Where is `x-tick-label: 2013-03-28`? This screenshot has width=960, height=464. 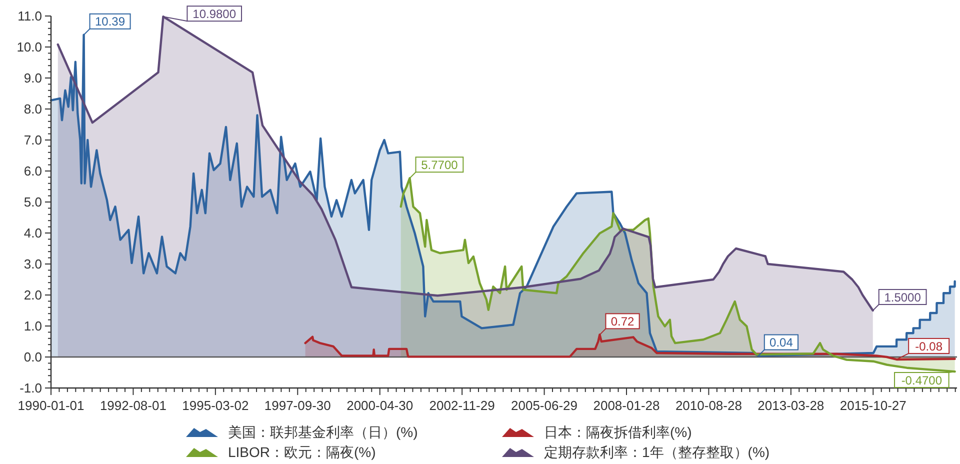
x-tick-label: 2013-03-28 is located at coordinates (791, 405).